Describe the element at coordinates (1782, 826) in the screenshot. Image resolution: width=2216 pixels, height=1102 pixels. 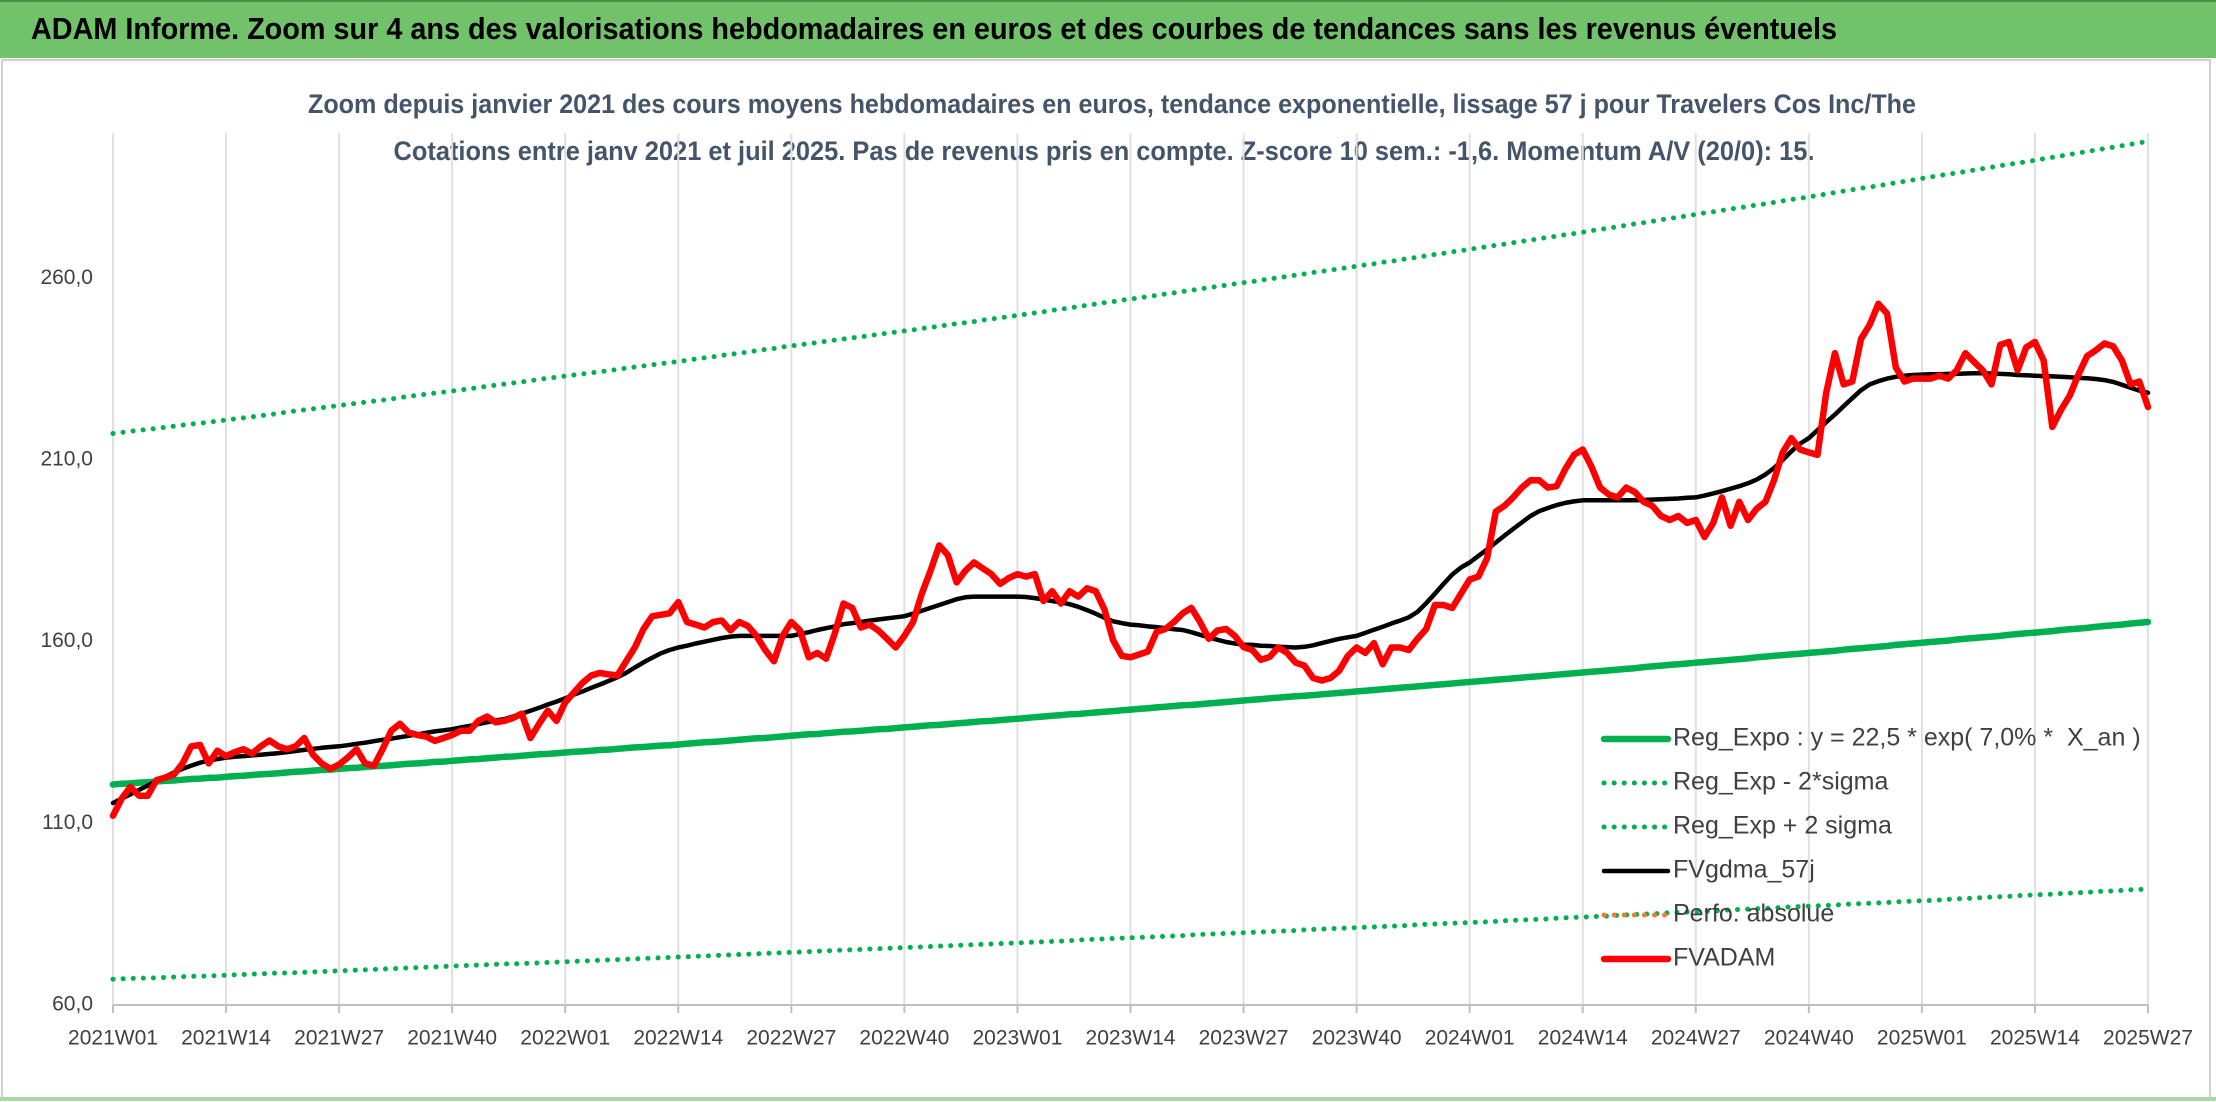
I see `legend-label: Reg_Exp + 2 sigma` at that location.